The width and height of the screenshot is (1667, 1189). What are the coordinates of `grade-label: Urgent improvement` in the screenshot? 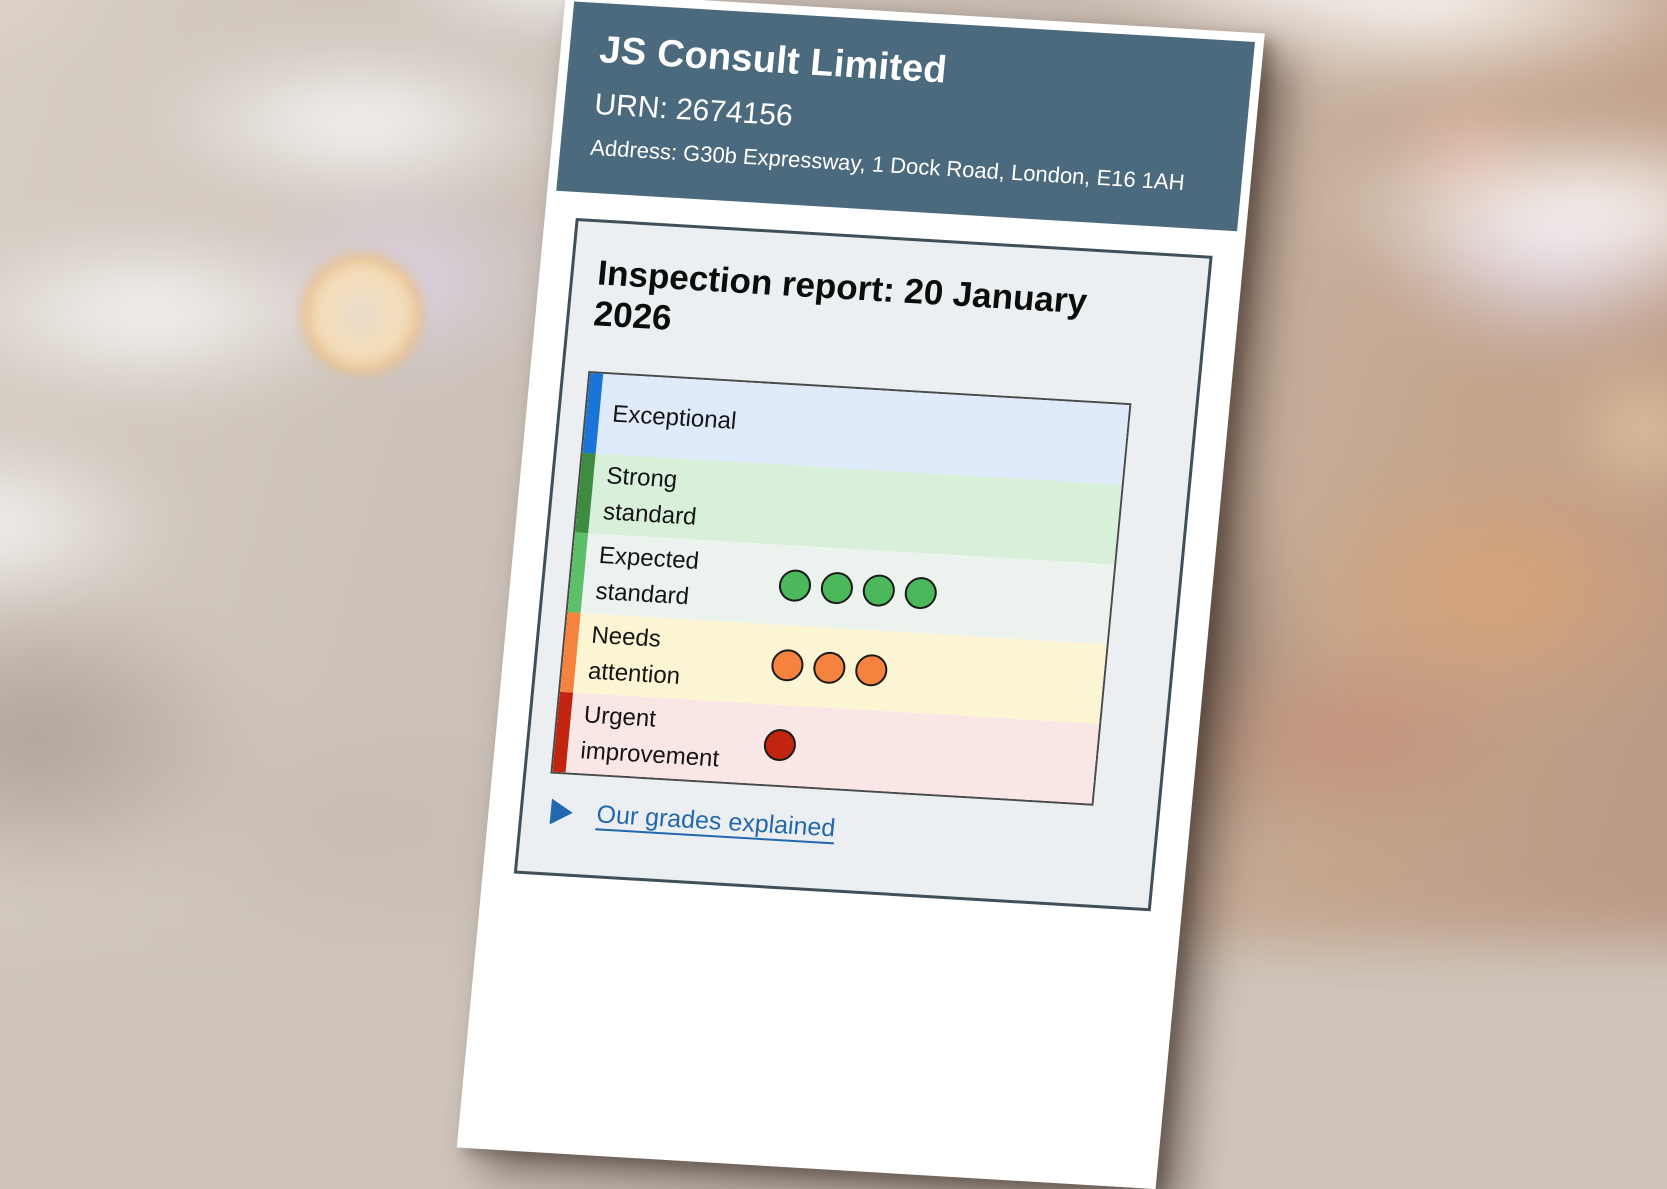 It's located at (651, 736).